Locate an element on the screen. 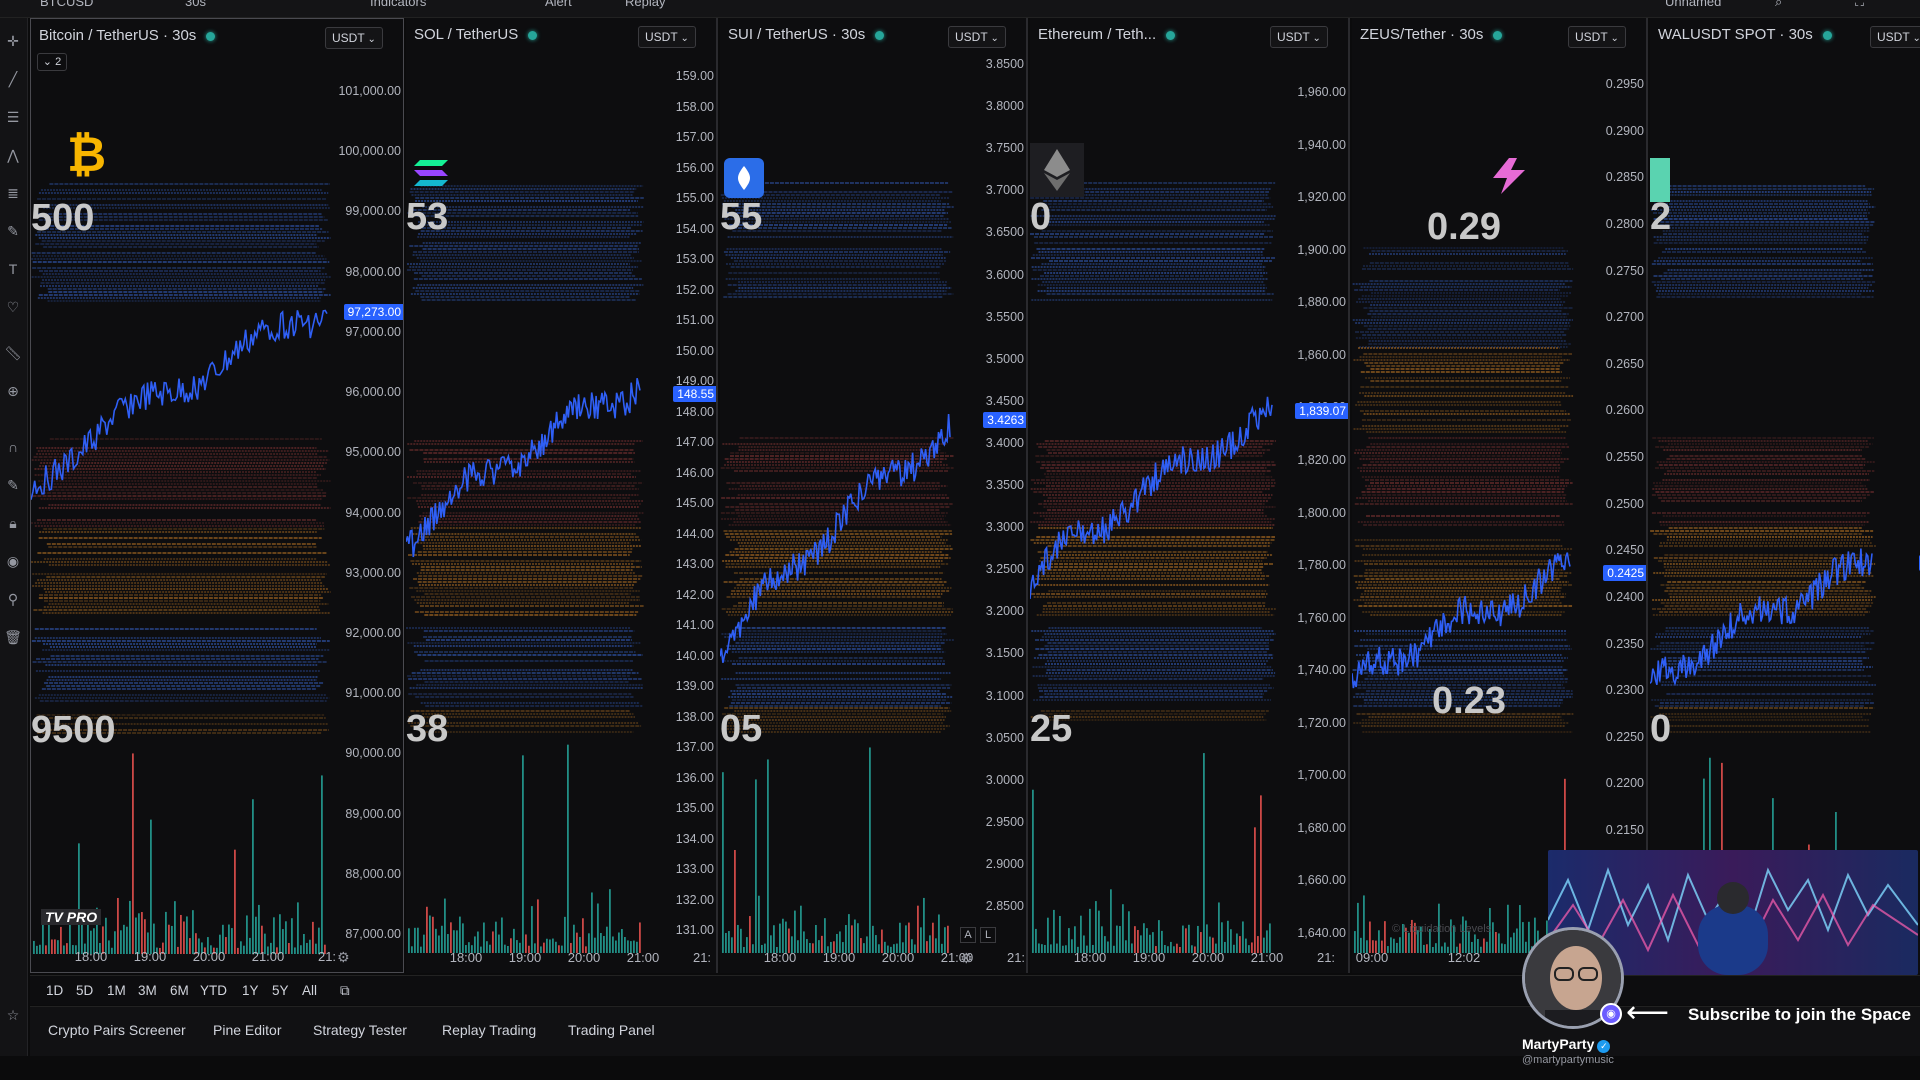 This screenshot has width=1920, height=1080. bottom-tab: Pine Editor is located at coordinates (247, 1030).